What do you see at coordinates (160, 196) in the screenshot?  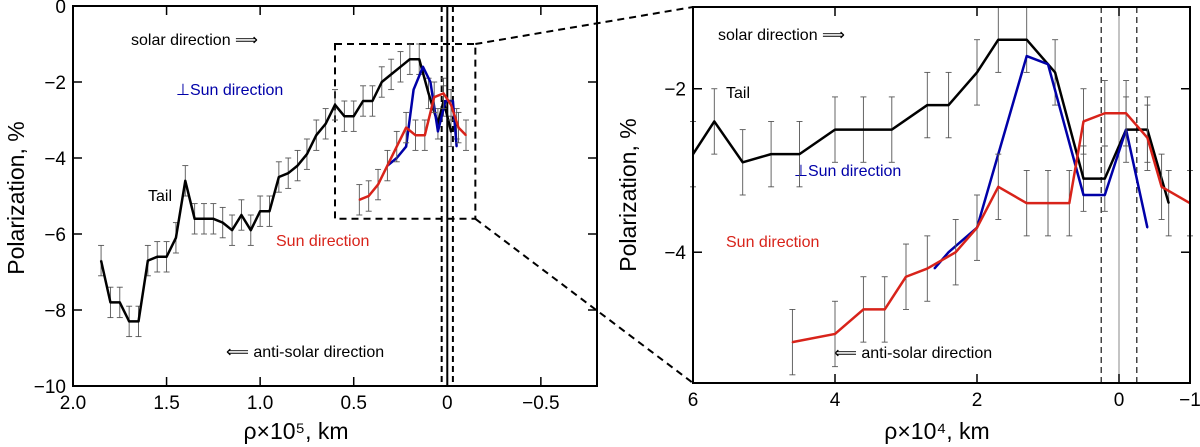 I see `tail-label: Tail` at bounding box center [160, 196].